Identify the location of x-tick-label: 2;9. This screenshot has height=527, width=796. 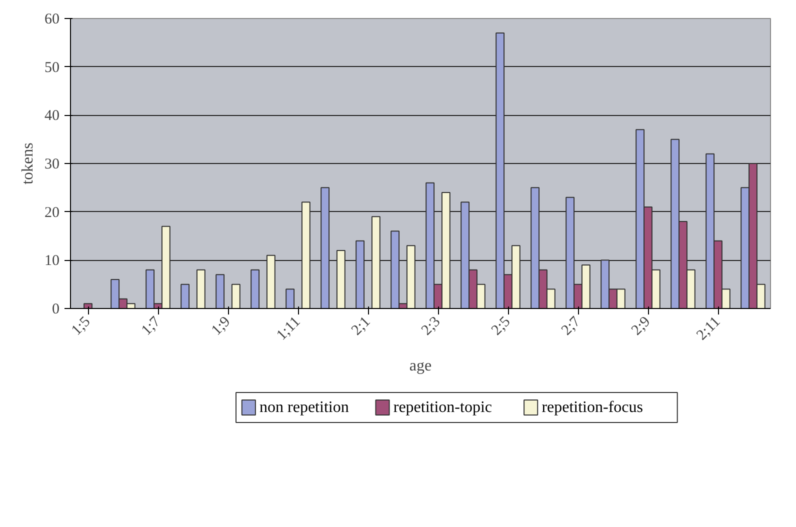
(641, 326).